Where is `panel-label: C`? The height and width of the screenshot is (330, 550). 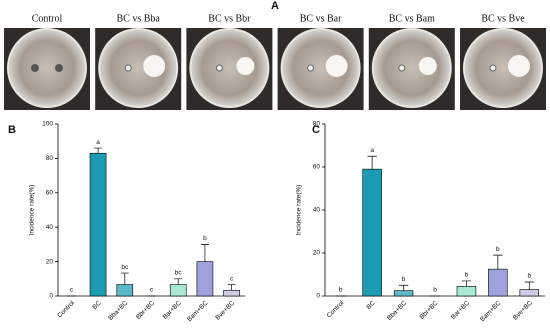
panel-label: C is located at coordinates (316, 130).